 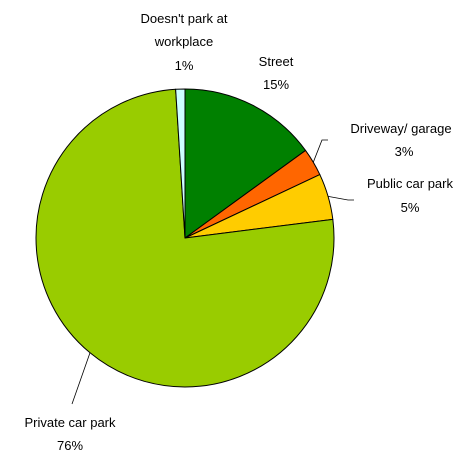 What do you see at coordinates (70, 445) in the screenshot?
I see `slice-label-private-car-park-value: 76%` at bounding box center [70, 445].